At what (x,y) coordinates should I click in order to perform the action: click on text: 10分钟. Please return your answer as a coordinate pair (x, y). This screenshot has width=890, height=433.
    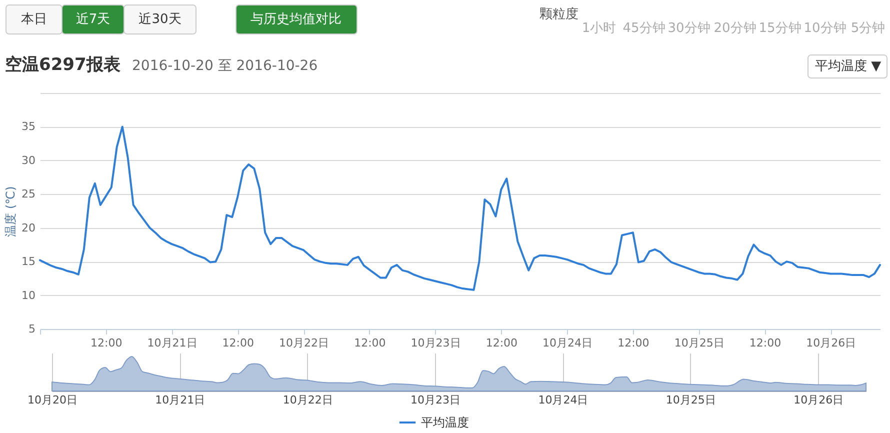
    Looking at the image, I should click on (825, 28).